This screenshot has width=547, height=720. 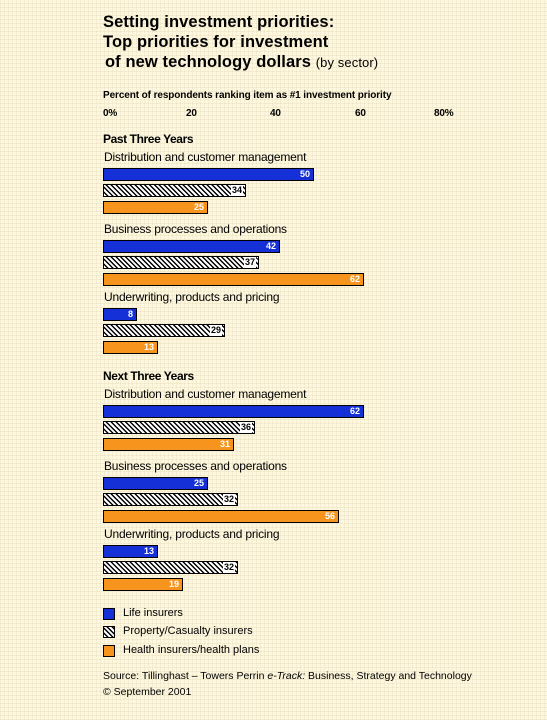 What do you see at coordinates (191, 113) in the screenshot?
I see `x-tick-label: 20` at bounding box center [191, 113].